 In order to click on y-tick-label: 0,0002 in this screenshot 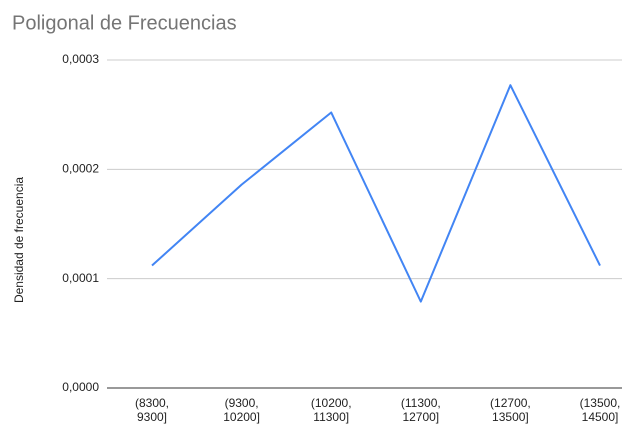, I will do `click(80, 169)`.